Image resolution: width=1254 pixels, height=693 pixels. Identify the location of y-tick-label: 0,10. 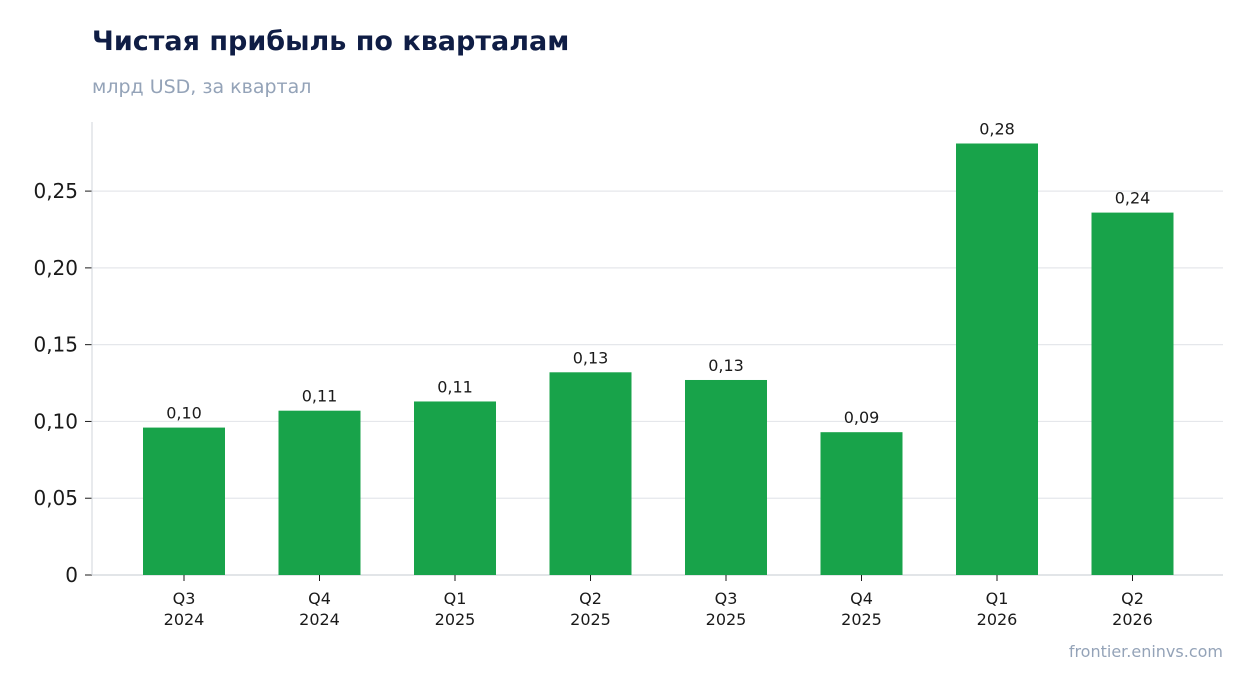
(55, 421).